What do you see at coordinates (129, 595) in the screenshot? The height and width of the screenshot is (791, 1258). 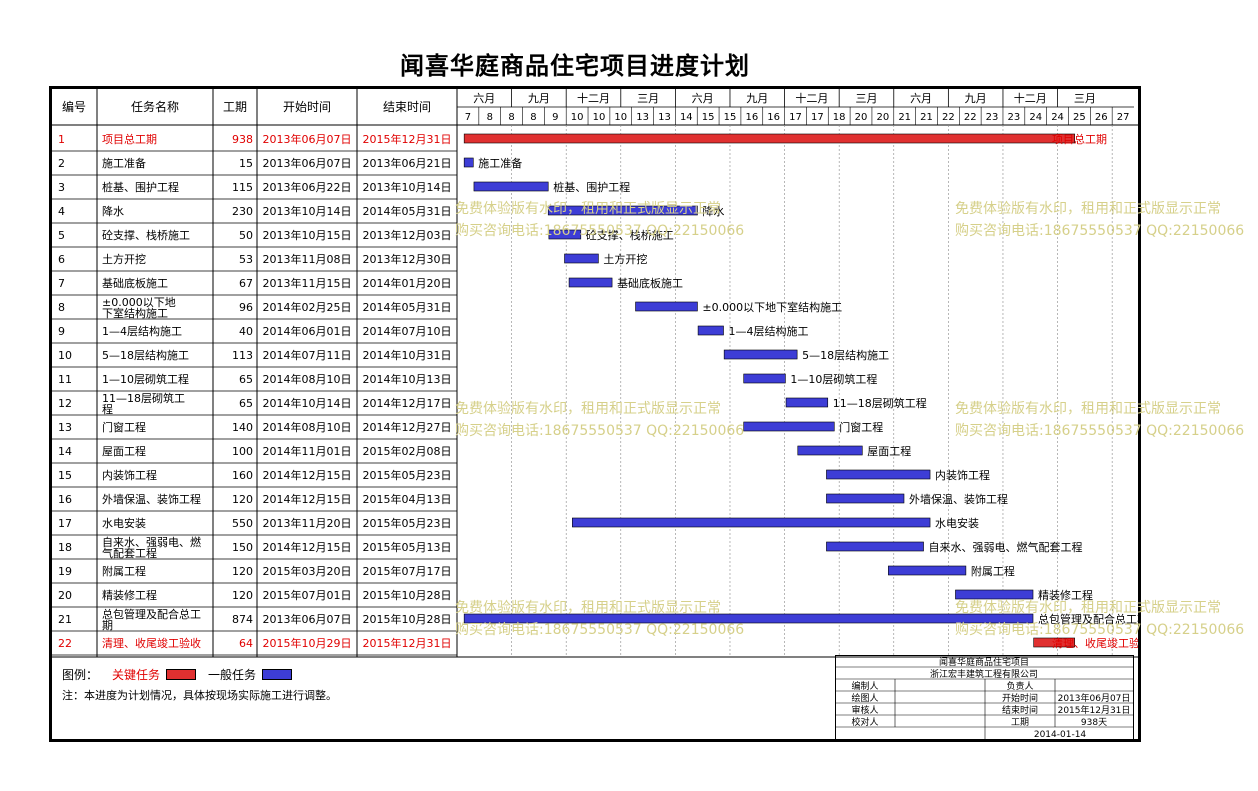 I see `task-name: 精装修工程` at bounding box center [129, 595].